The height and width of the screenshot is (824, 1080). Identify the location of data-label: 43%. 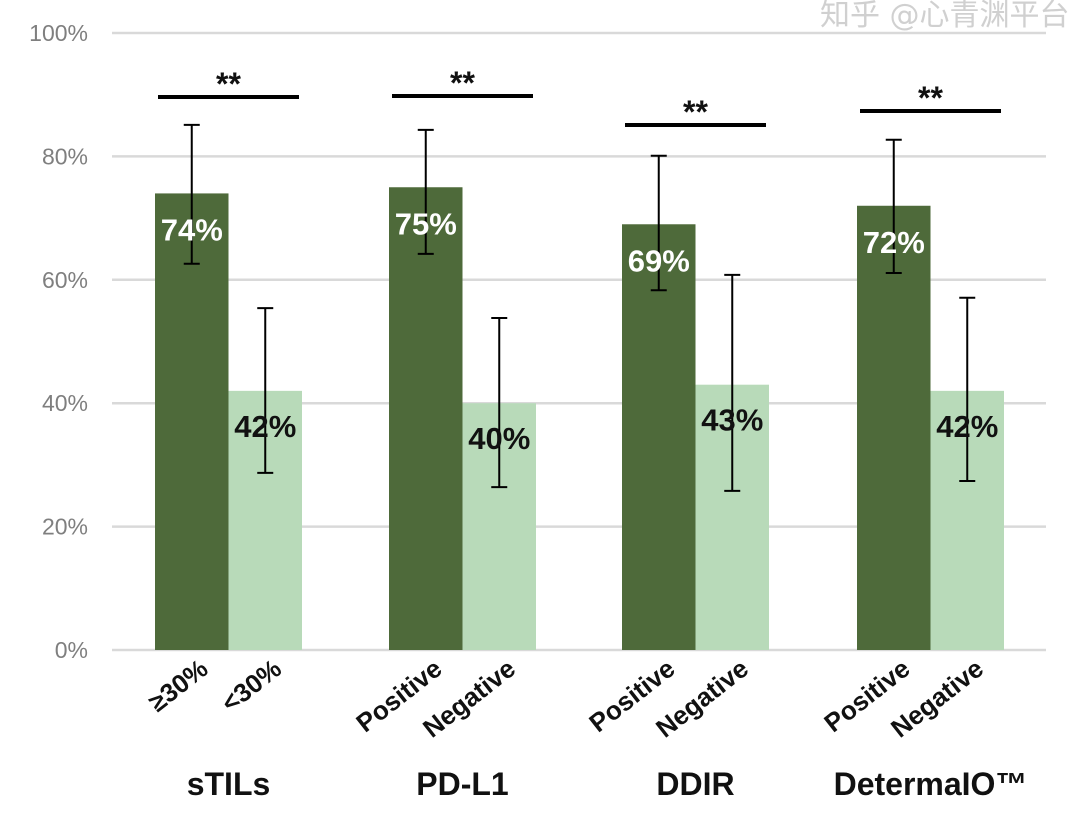
(732, 420).